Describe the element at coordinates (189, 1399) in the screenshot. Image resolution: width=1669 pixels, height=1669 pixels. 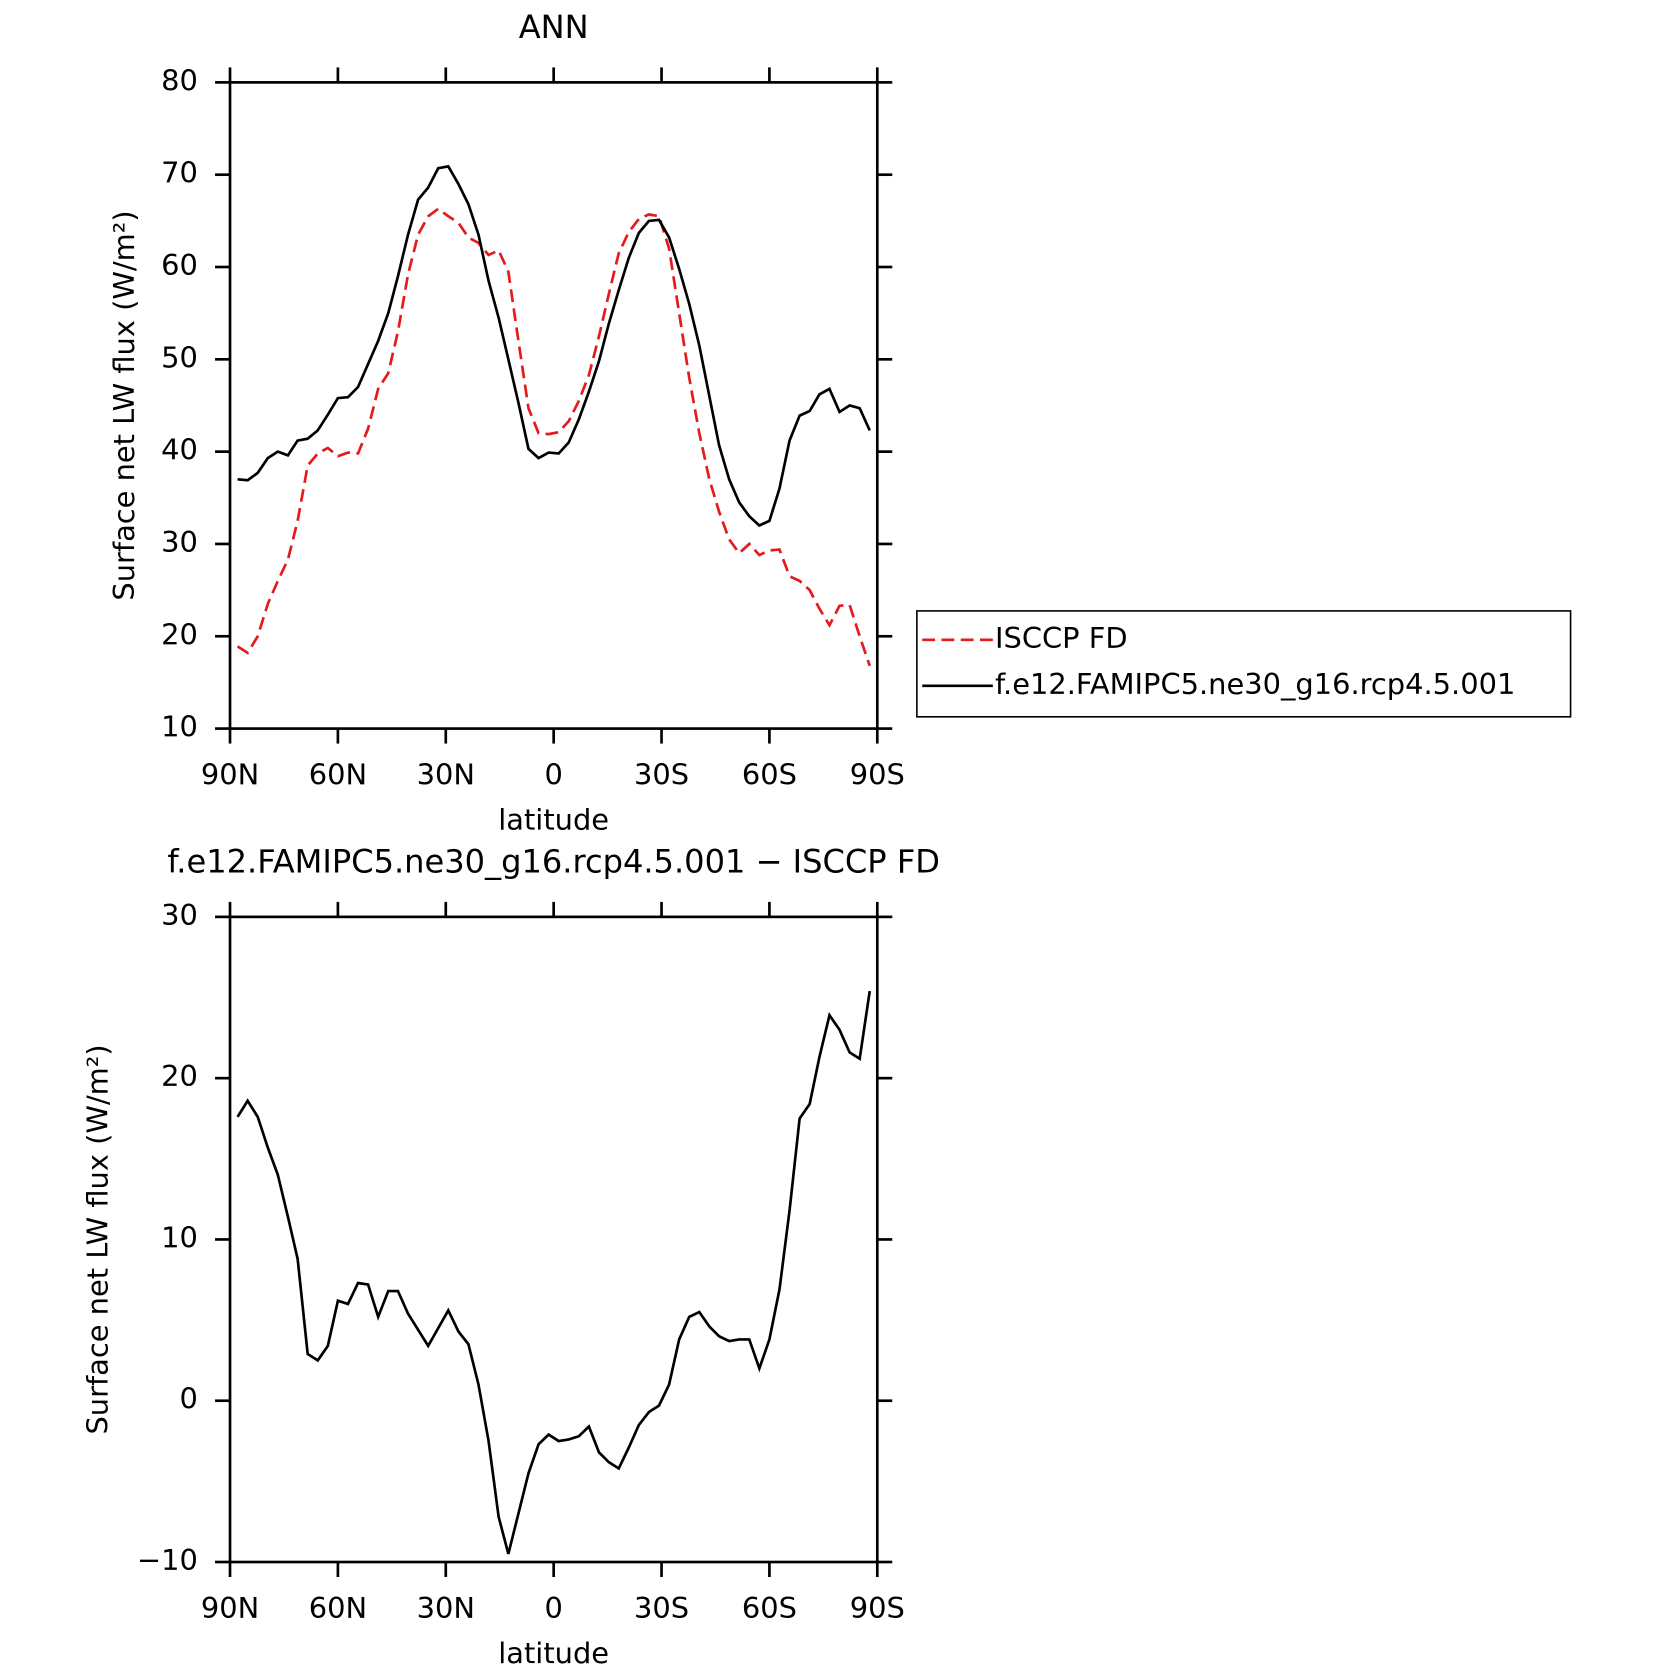
I see `y-tick-label: 0` at that location.